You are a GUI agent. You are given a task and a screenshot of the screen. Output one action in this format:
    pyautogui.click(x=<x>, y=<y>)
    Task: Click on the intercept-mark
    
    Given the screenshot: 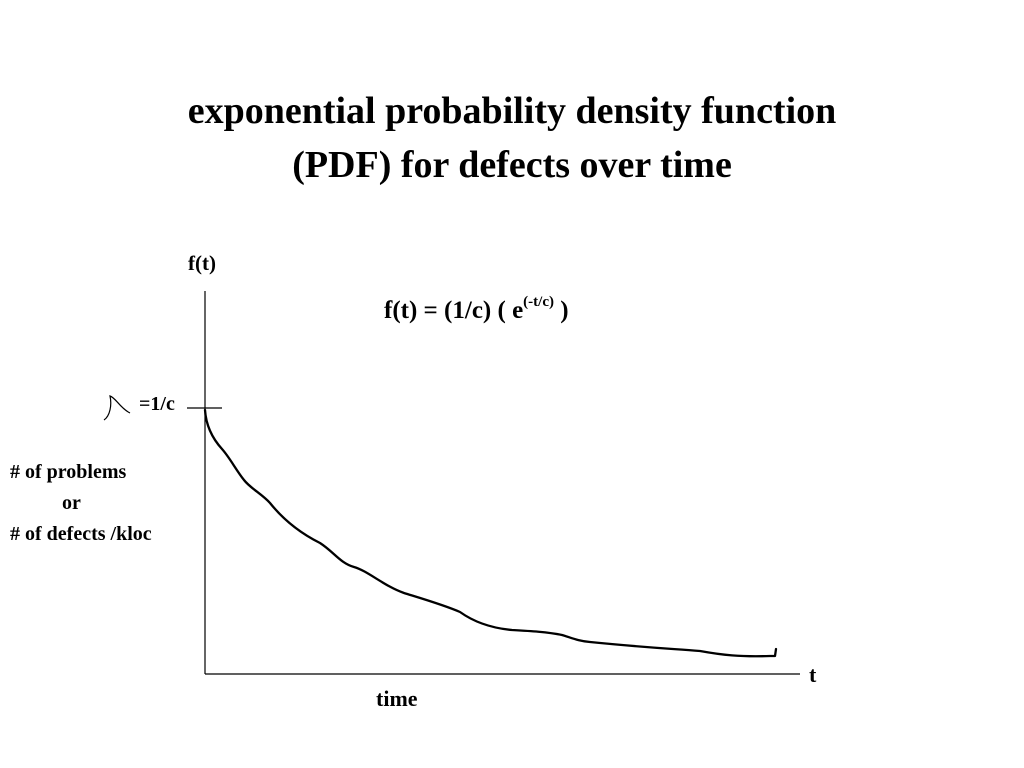 What is the action you would take?
    pyautogui.click(x=117, y=408)
    